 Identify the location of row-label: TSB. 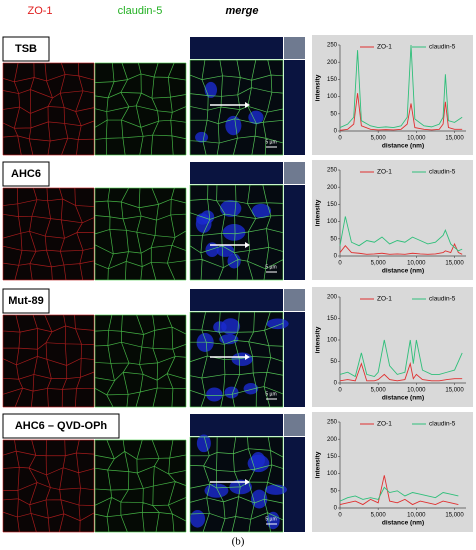
(26, 49).